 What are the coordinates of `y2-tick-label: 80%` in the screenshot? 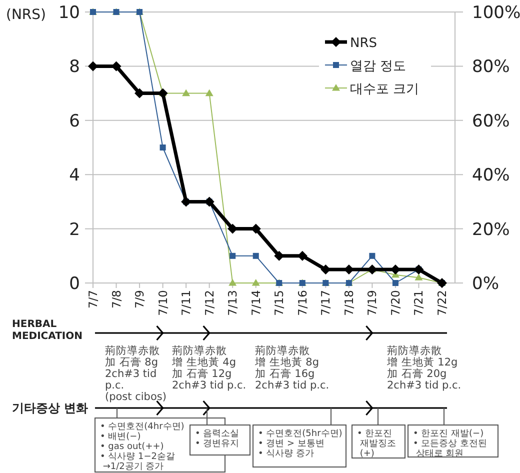 It's located at (491, 67).